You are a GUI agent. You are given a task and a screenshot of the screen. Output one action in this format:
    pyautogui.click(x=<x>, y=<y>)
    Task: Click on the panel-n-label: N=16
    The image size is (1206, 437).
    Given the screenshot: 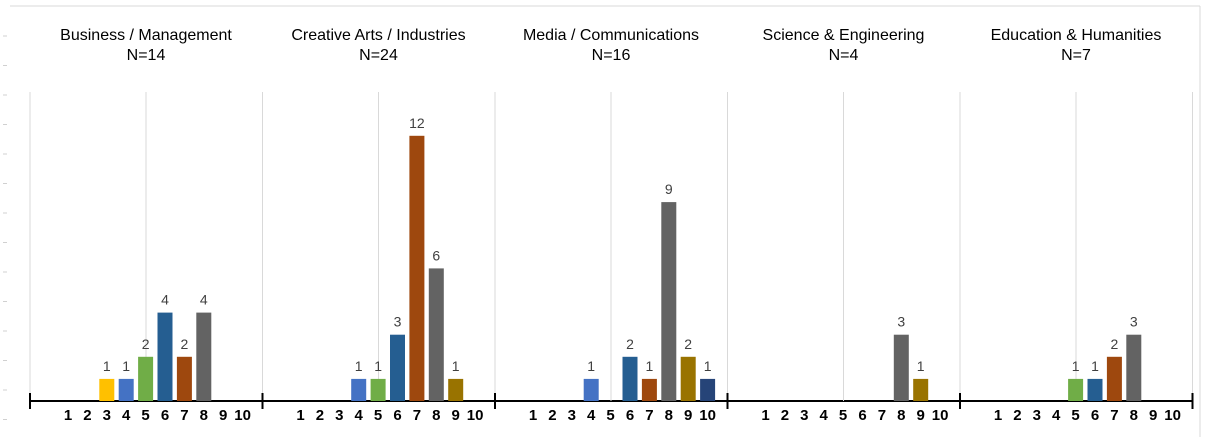 What is the action you would take?
    pyautogui.click(x=611, y=55)
    